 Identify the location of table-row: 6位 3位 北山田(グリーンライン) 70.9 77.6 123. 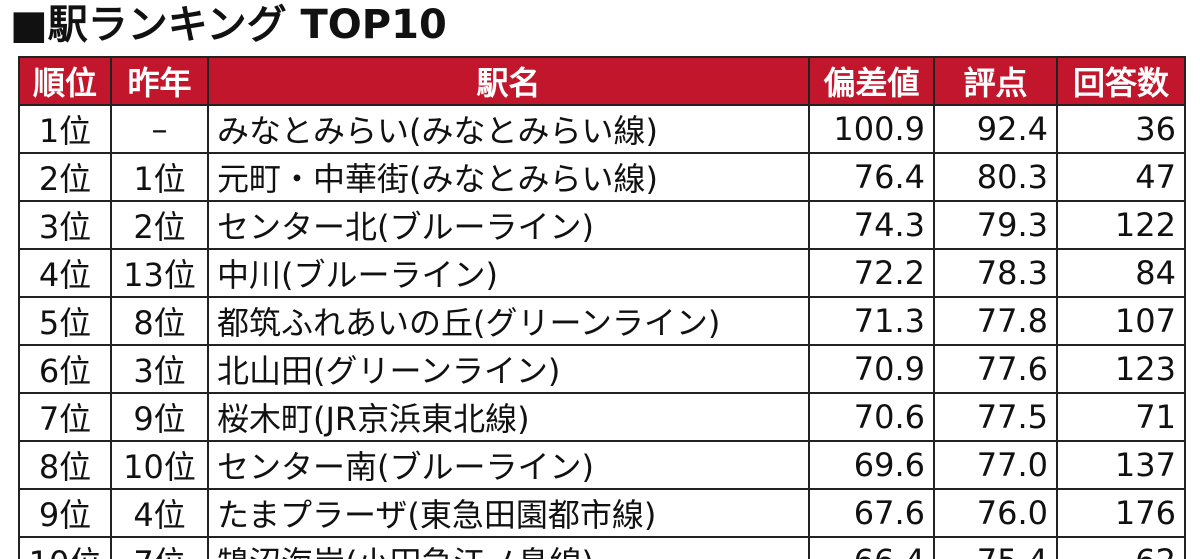
(602, 369).